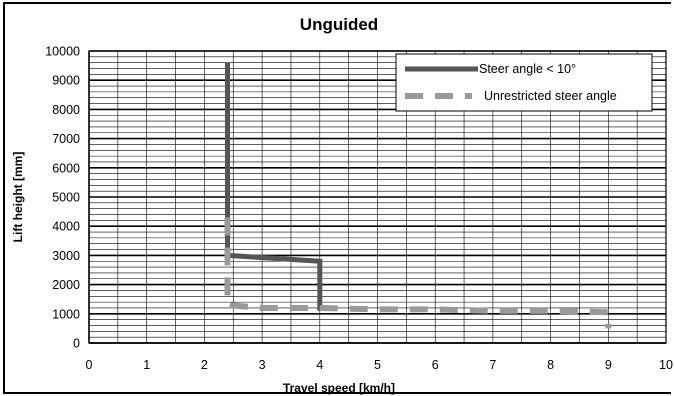 The image size is (674, 396). Describe the element at coordinates (66, 168) in the screenshot. I see `y-tick-label: 6000` at that location.